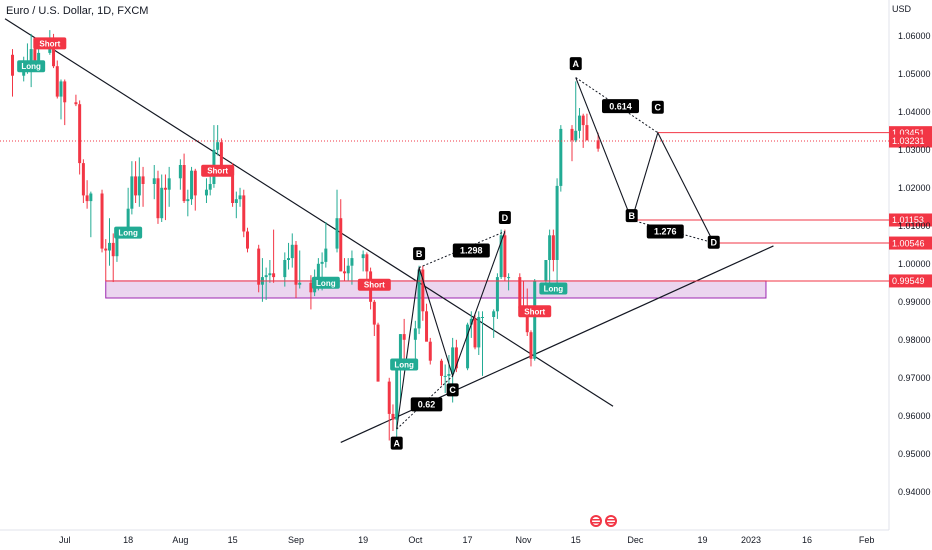 This screenshot has height=550, width=932. I want to click on fib-ratio-text: 0.614, so click(620, 106).